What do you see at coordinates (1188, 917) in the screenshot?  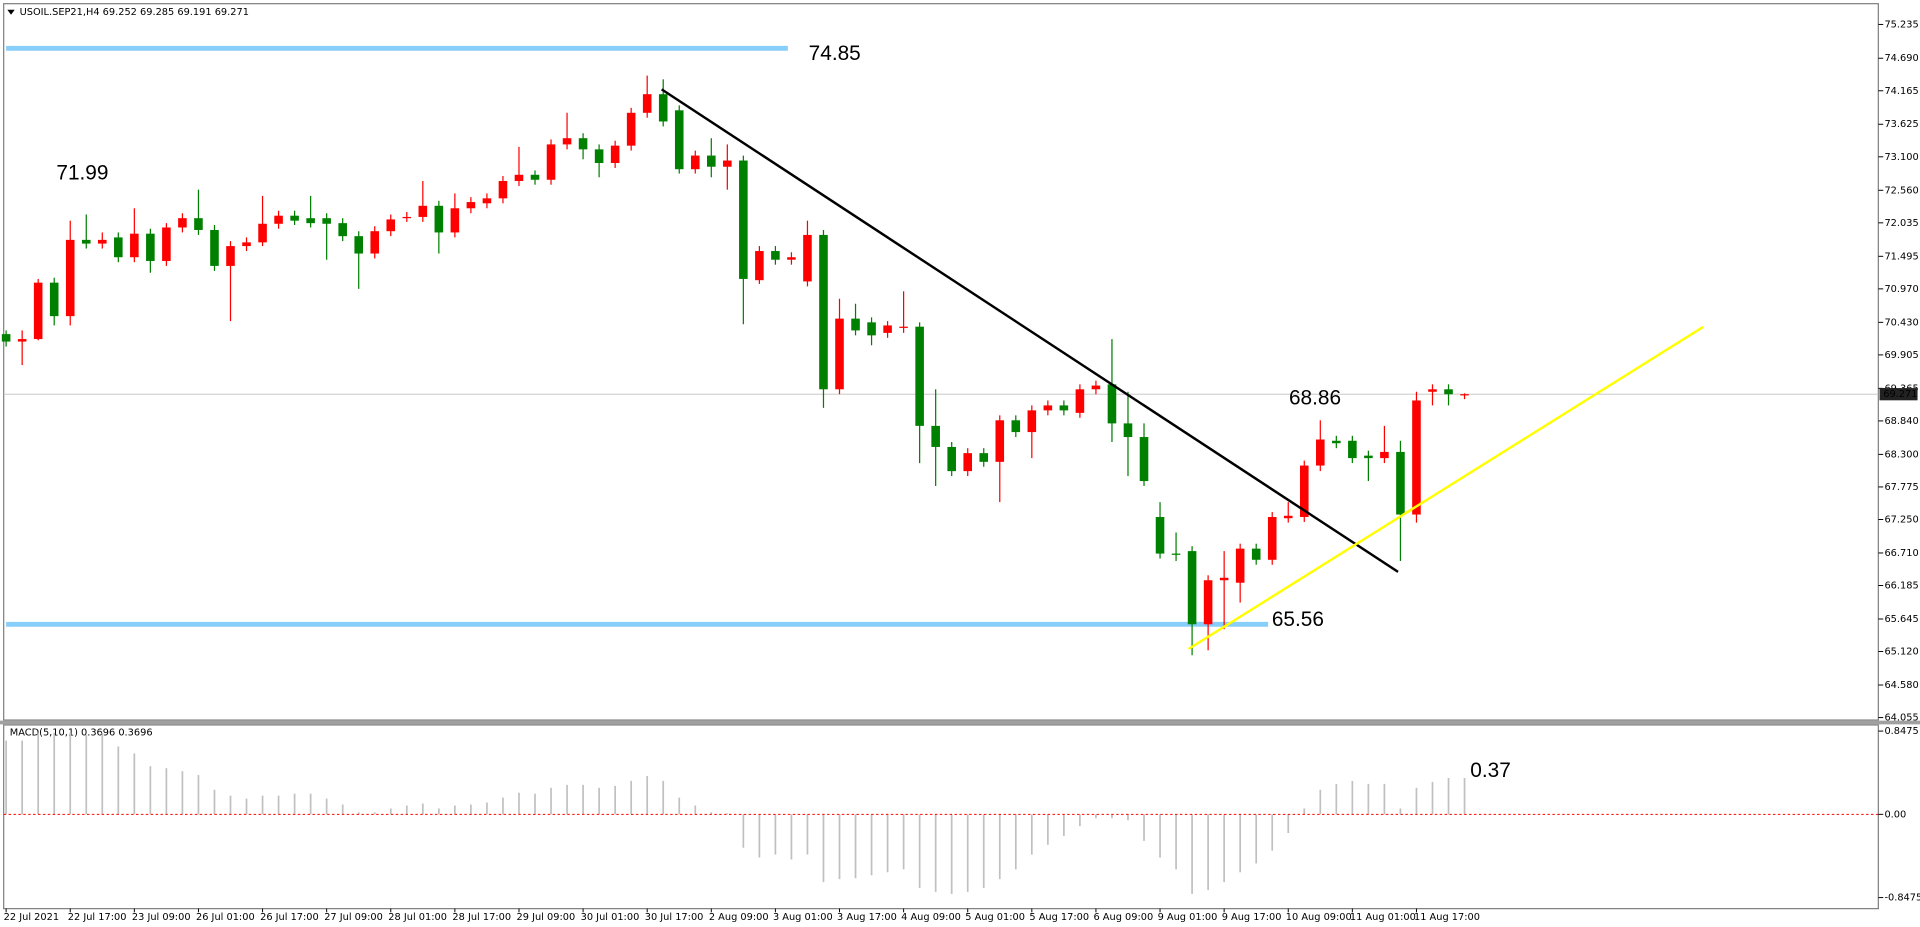 I see `x-tick-label: 9 Aug 01:00` at bounding box center [1188, 917].